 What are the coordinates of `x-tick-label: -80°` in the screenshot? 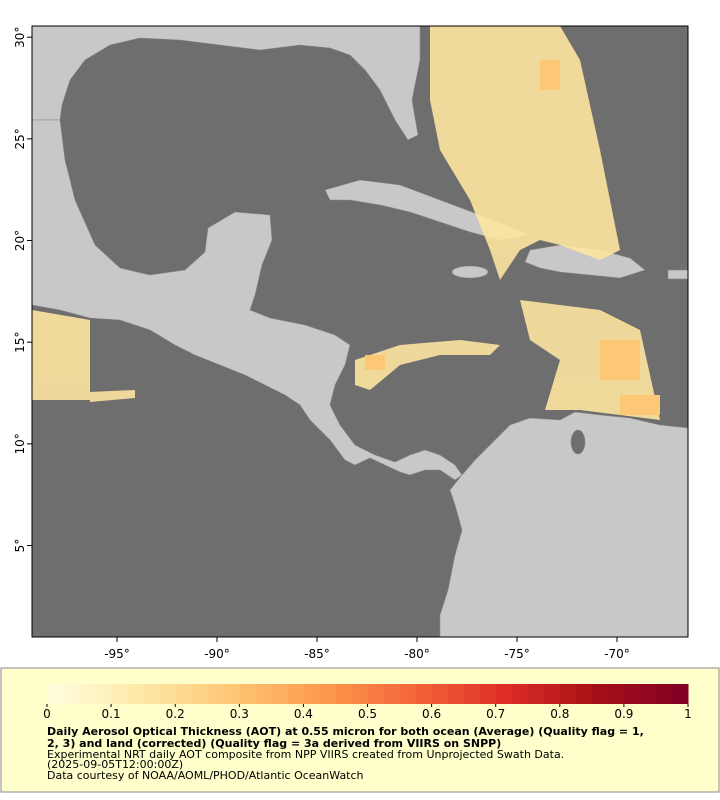 It's located at (417, 654).